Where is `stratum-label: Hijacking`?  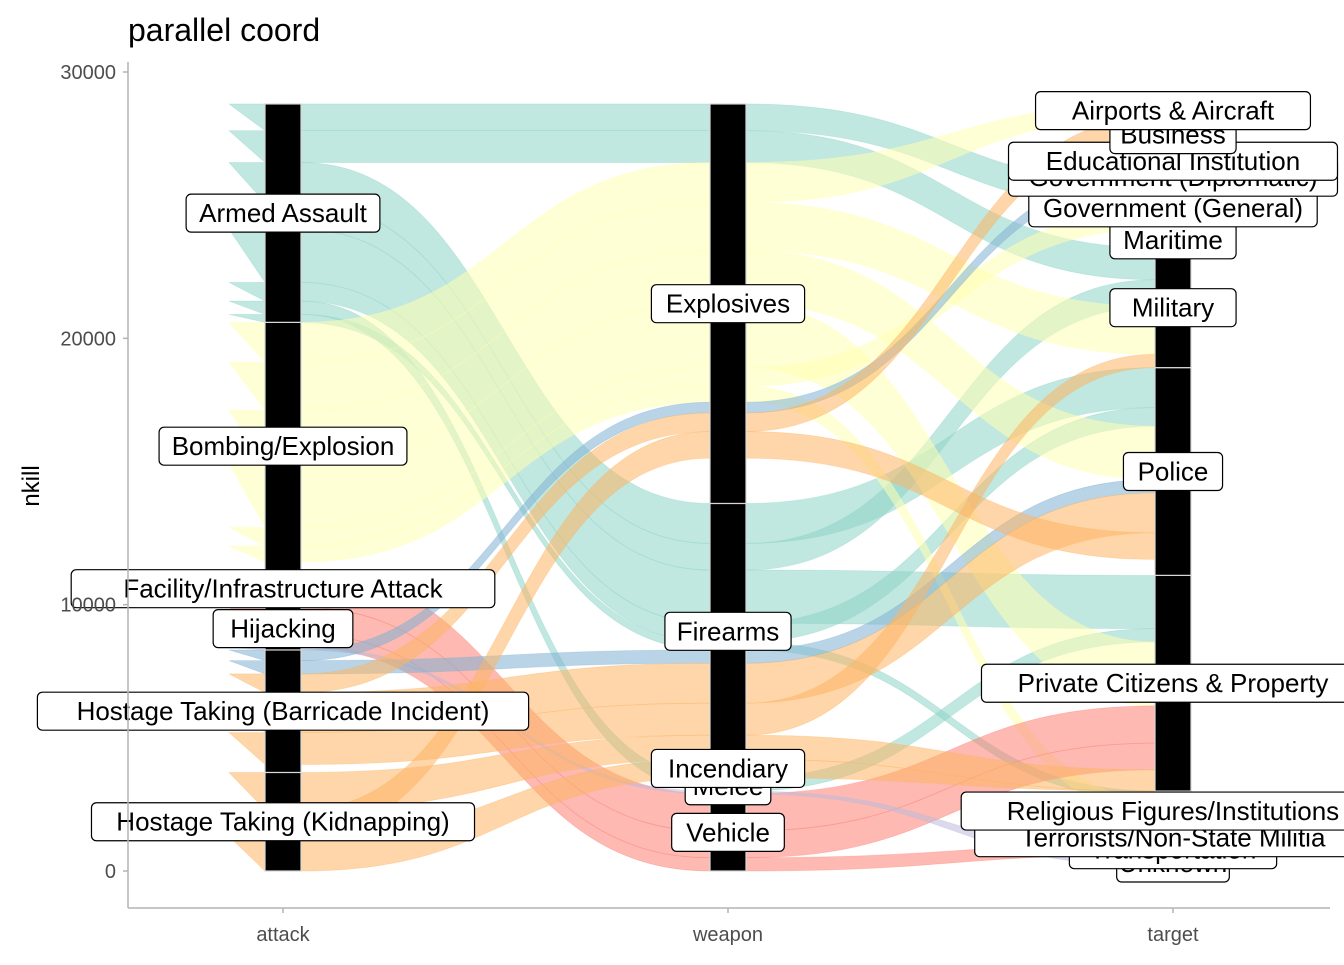
stratum-label: Hijacking is located at coordinates (283, 629).